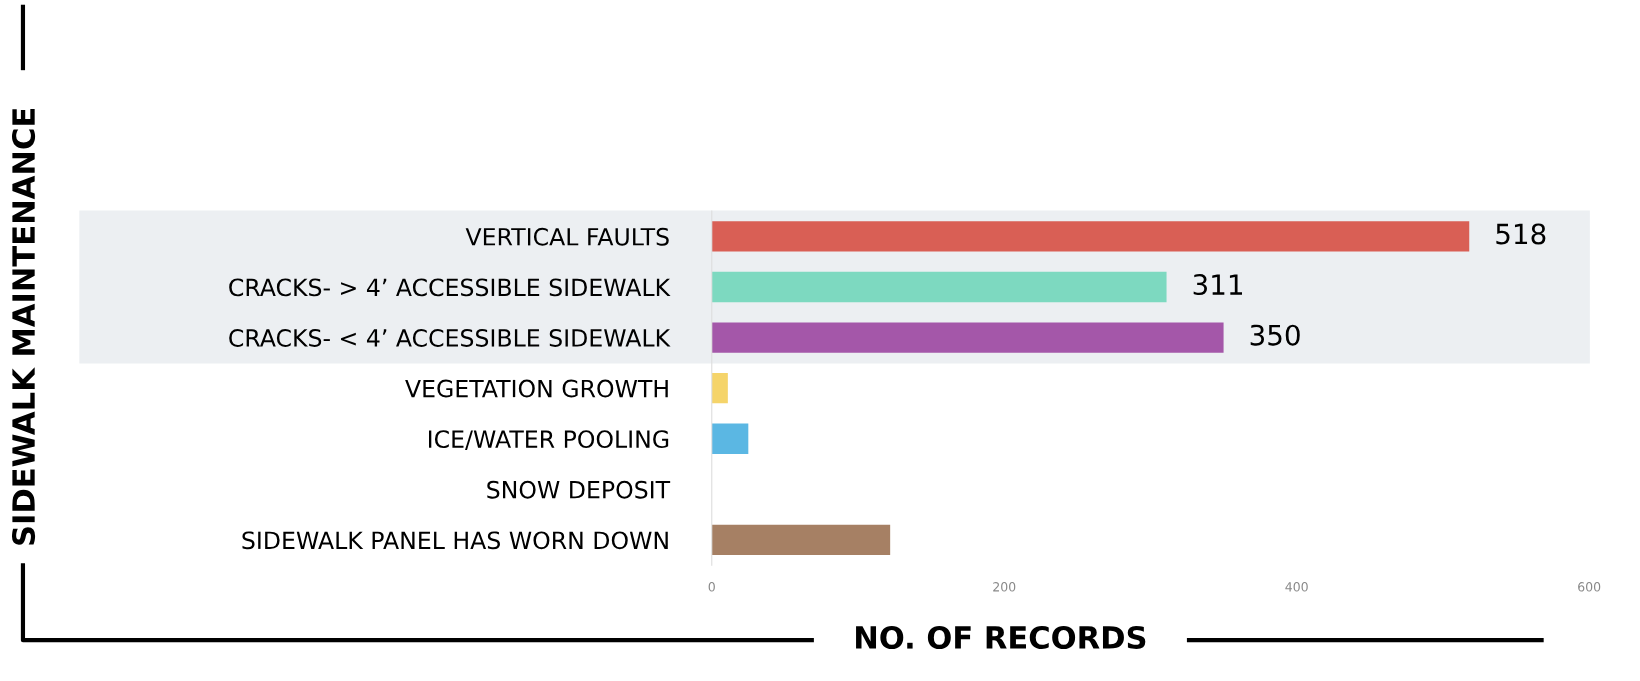 This screenshot has width=1640, height=681. I want to click on y-tick-label: VEGETATION GROWTH, so click(536, 388).